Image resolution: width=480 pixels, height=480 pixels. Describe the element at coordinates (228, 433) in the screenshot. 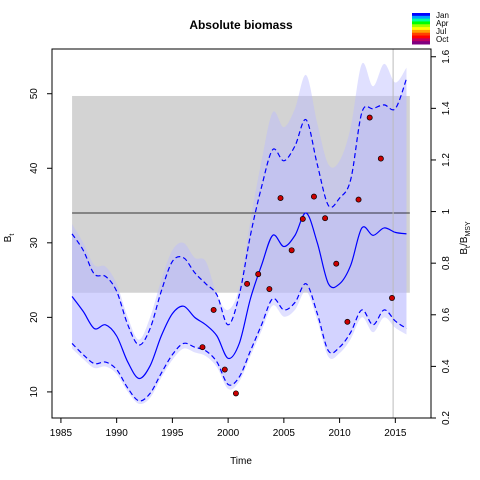

I see `x-tick-label: 2000` at that location.